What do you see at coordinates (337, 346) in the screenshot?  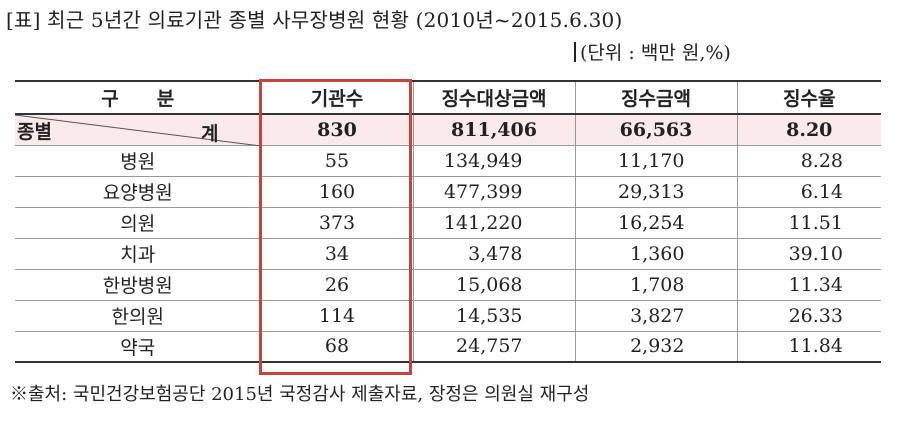 I see `row-institutions: 68` at bounding box center [337, 346].